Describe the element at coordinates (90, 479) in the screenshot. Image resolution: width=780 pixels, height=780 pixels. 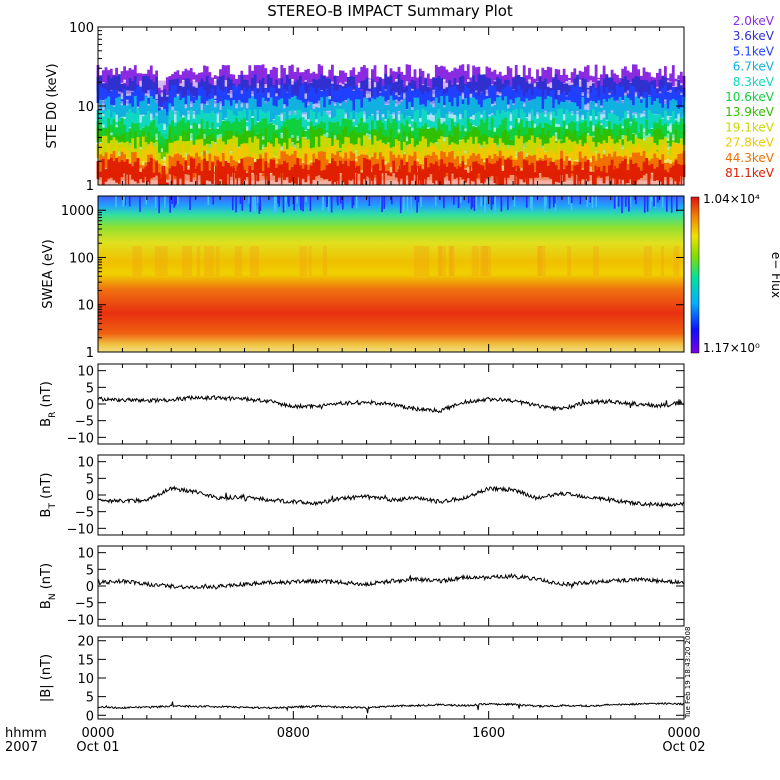
I see `bt-ytick-label: 5` at that location.